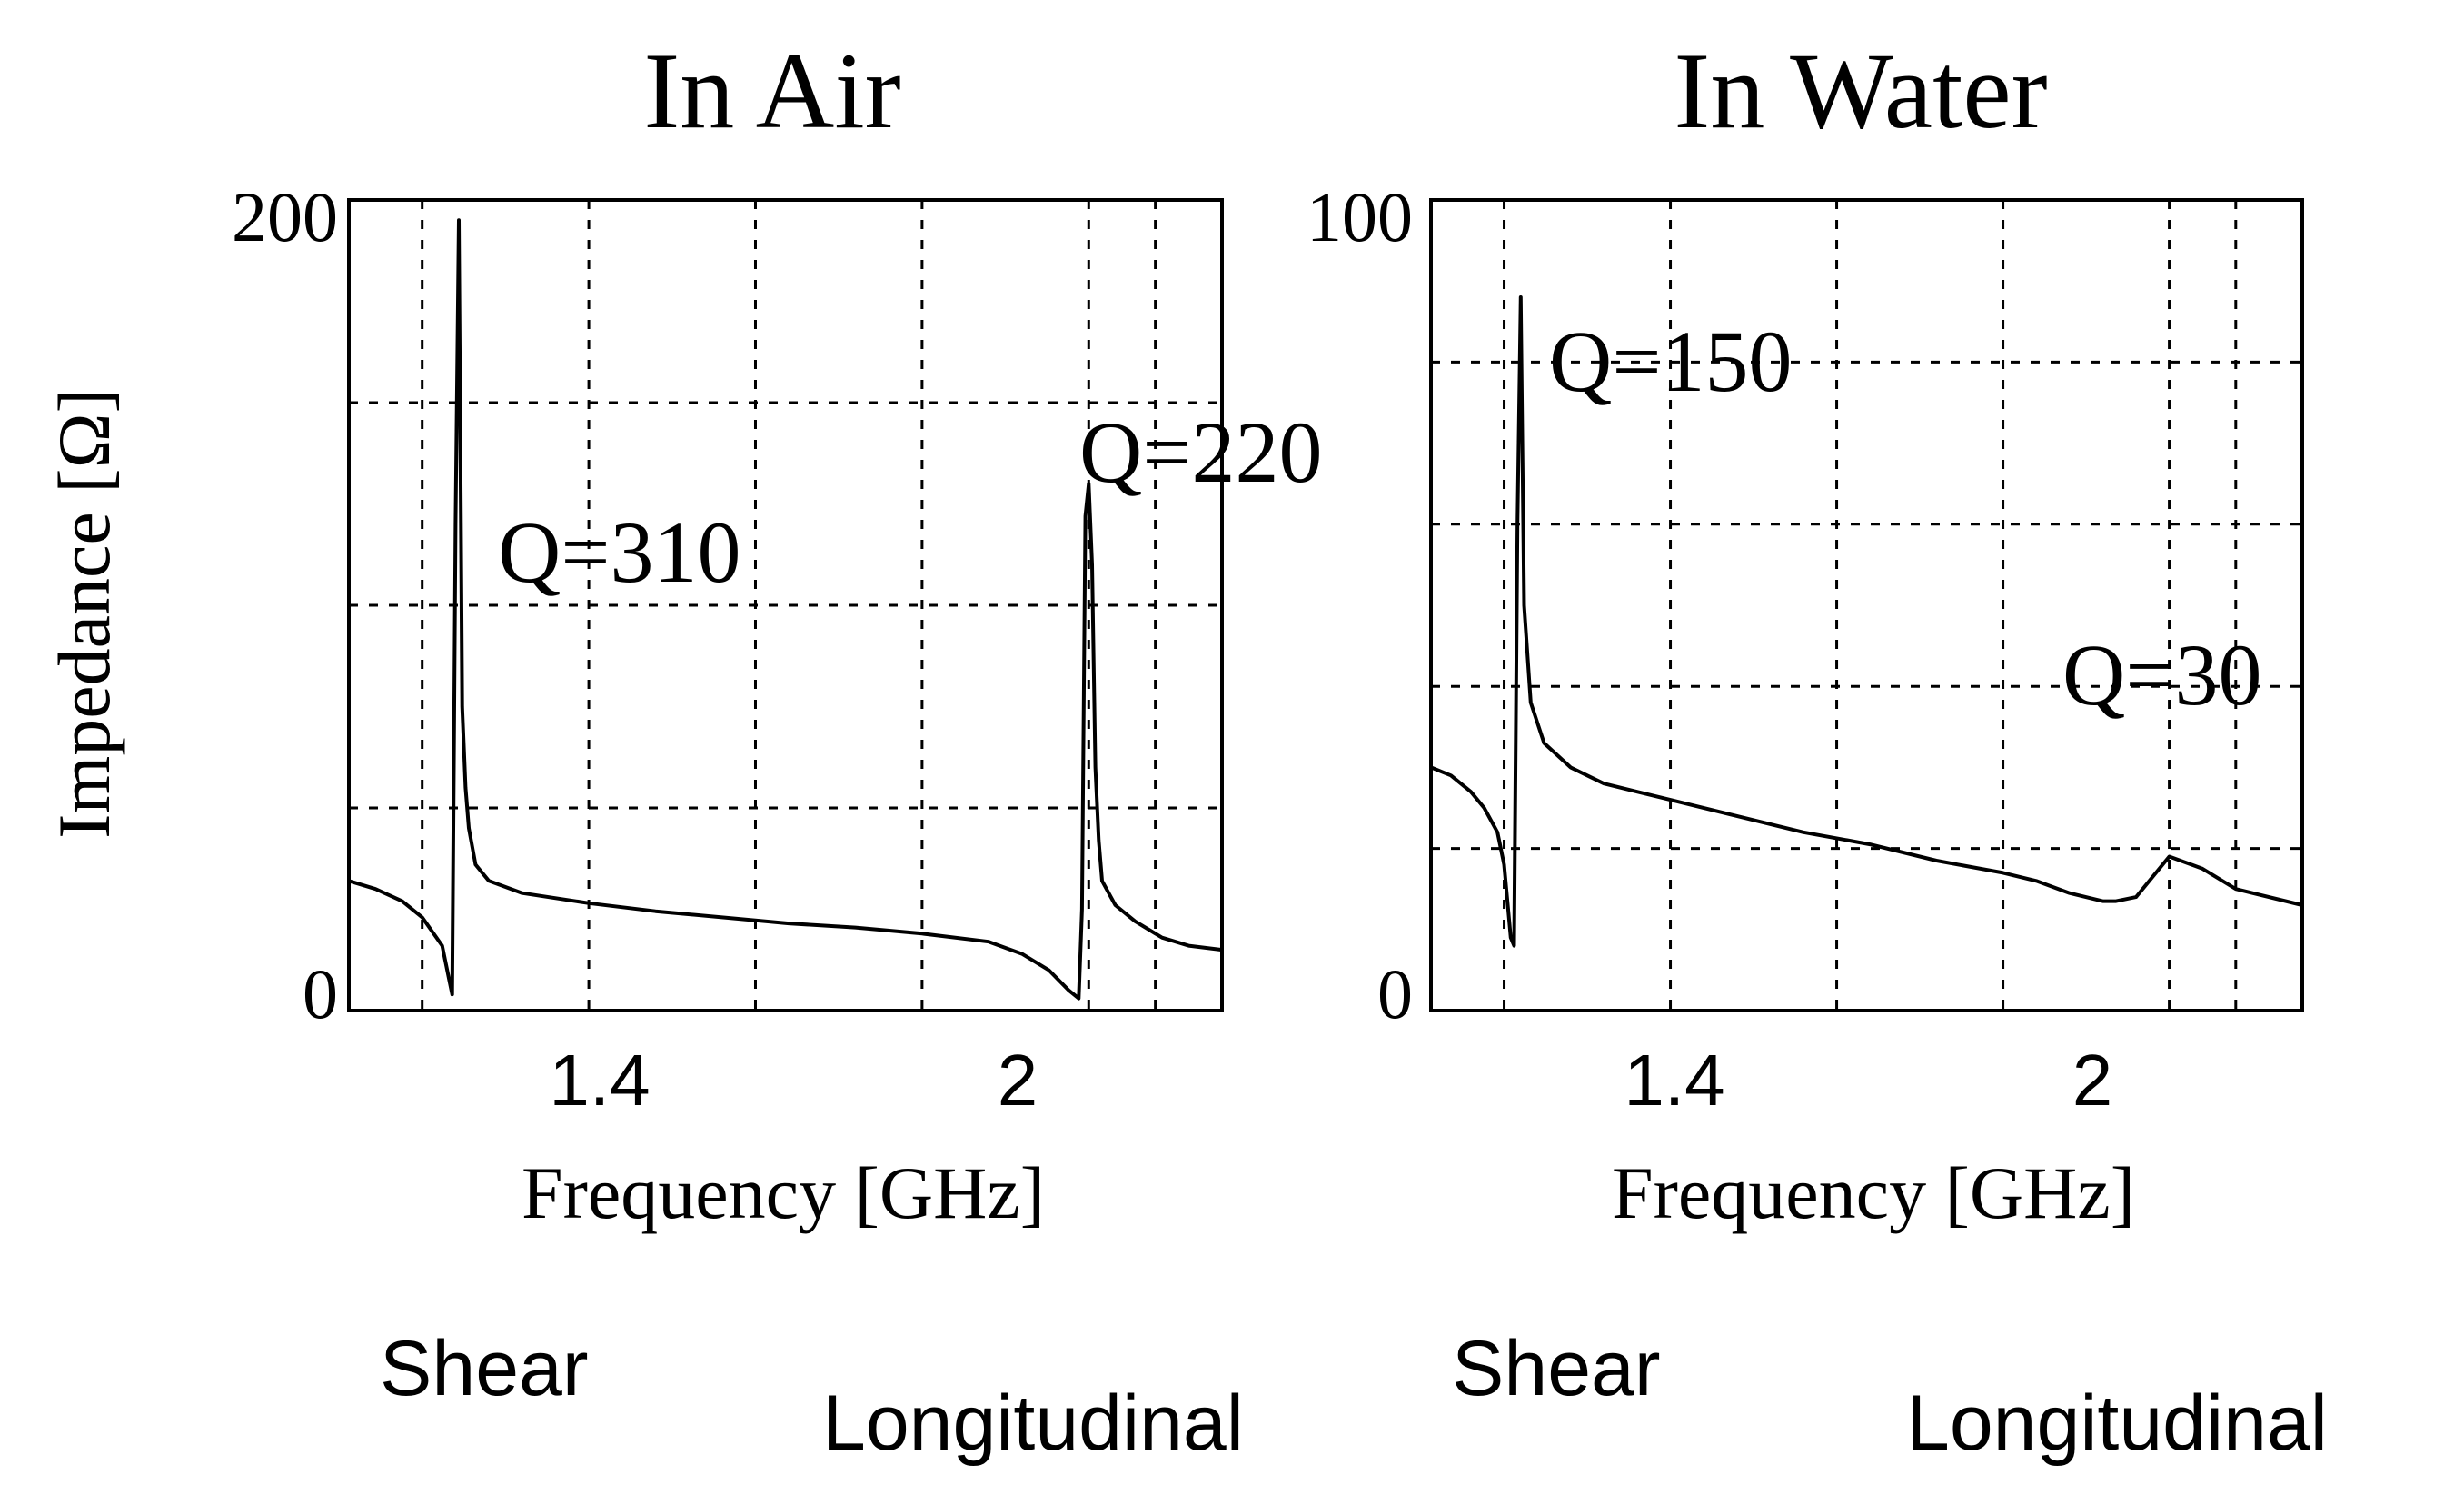 The image size is (2464, 1485). I want to click on y-tick-label-max: 200, so click(285, 217).